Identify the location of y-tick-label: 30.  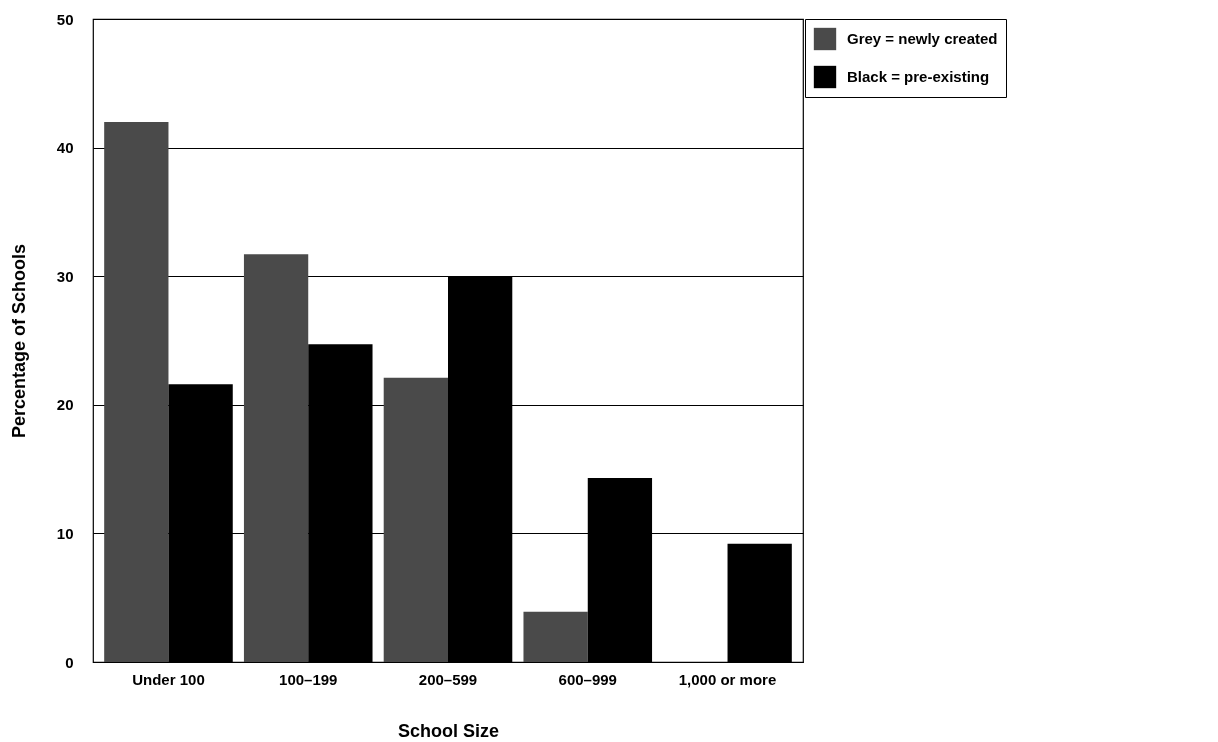
(65, 276).